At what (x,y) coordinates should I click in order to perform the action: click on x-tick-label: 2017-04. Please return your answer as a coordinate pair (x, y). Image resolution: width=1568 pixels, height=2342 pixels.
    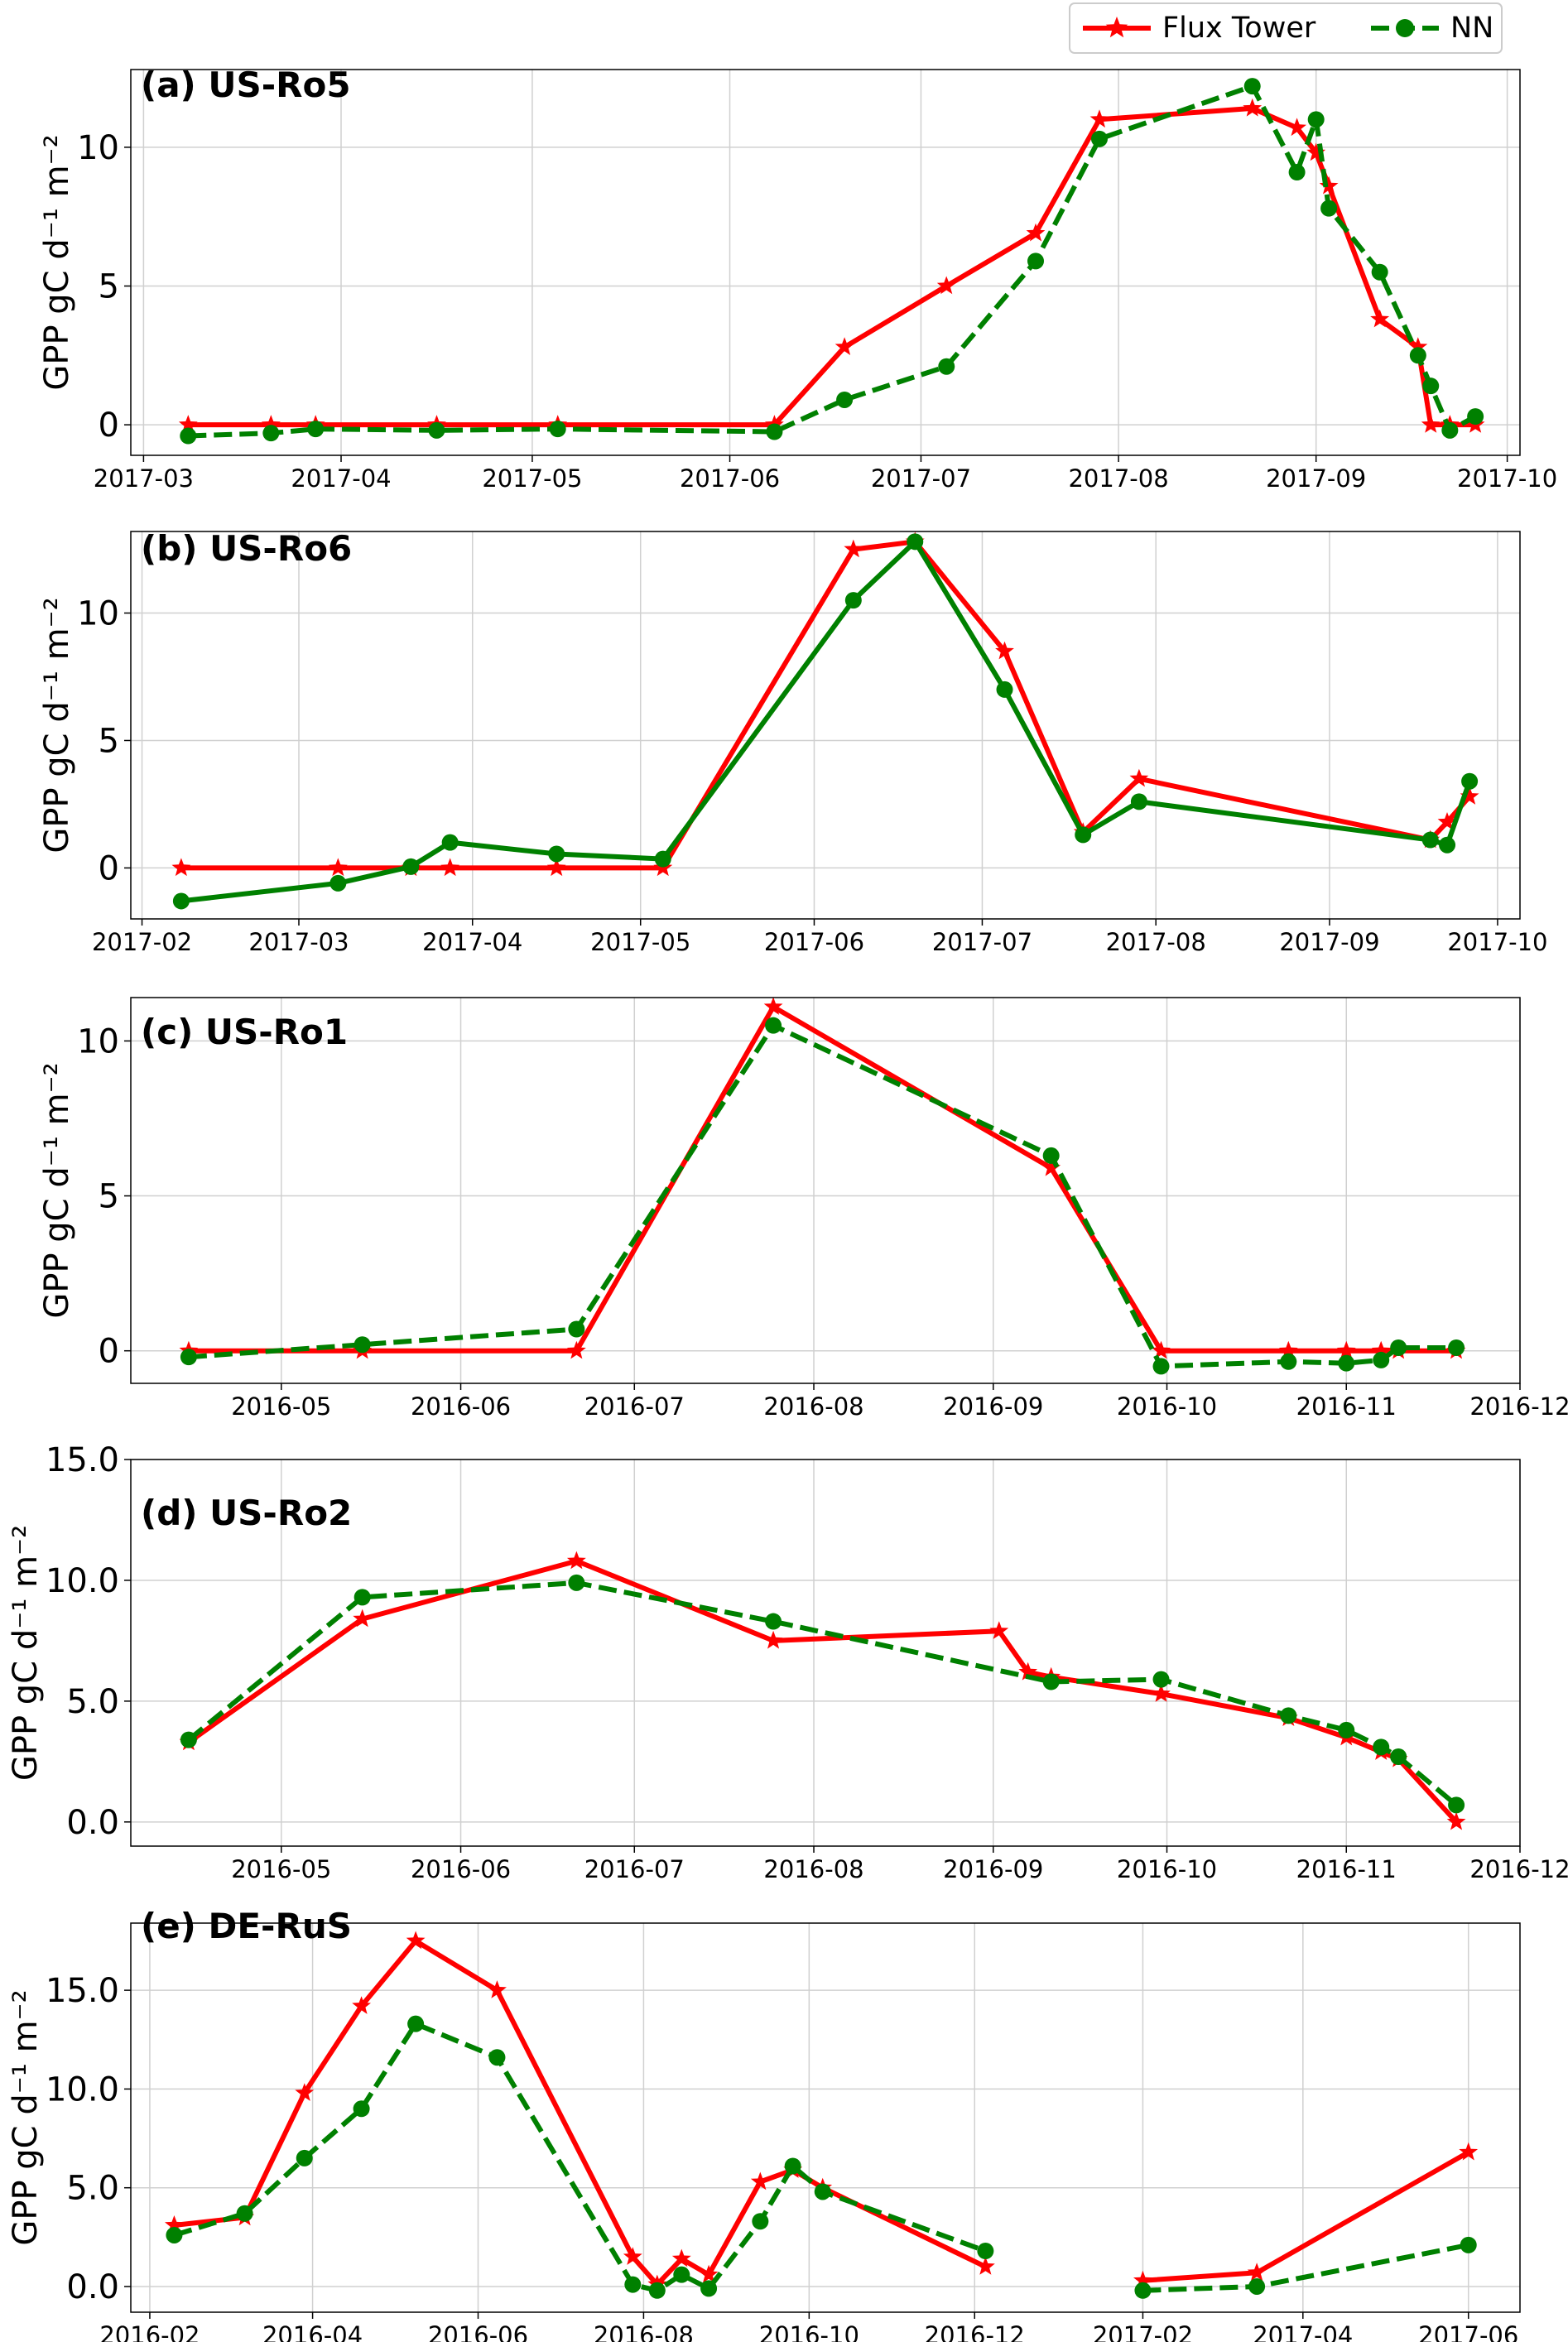
    Looking at the image, I should click on (1303, 2331).